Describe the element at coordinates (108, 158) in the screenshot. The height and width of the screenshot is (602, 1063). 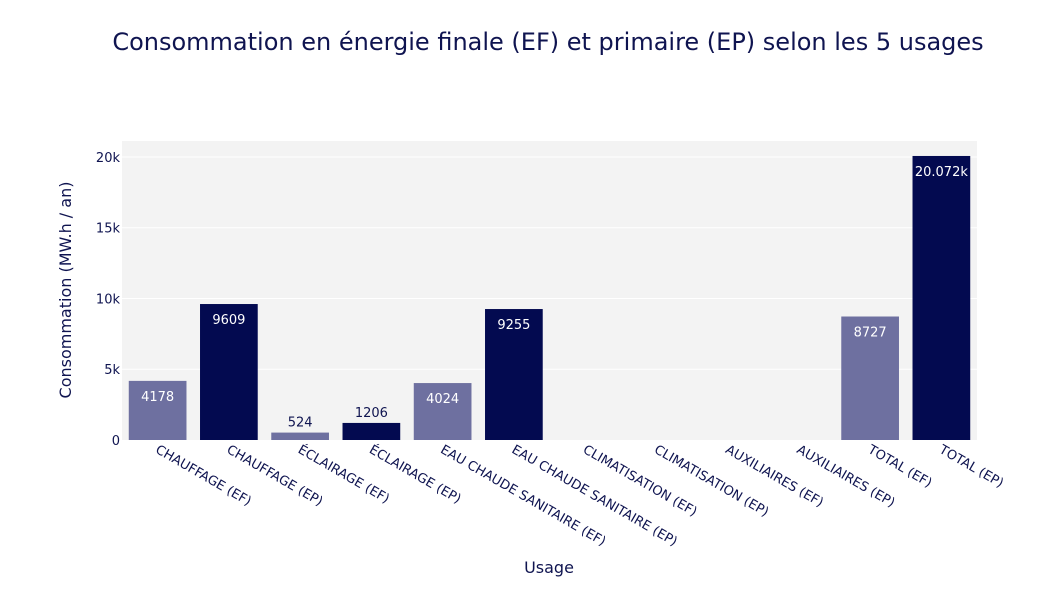
I see `y-tick-label: 20k` at that location.